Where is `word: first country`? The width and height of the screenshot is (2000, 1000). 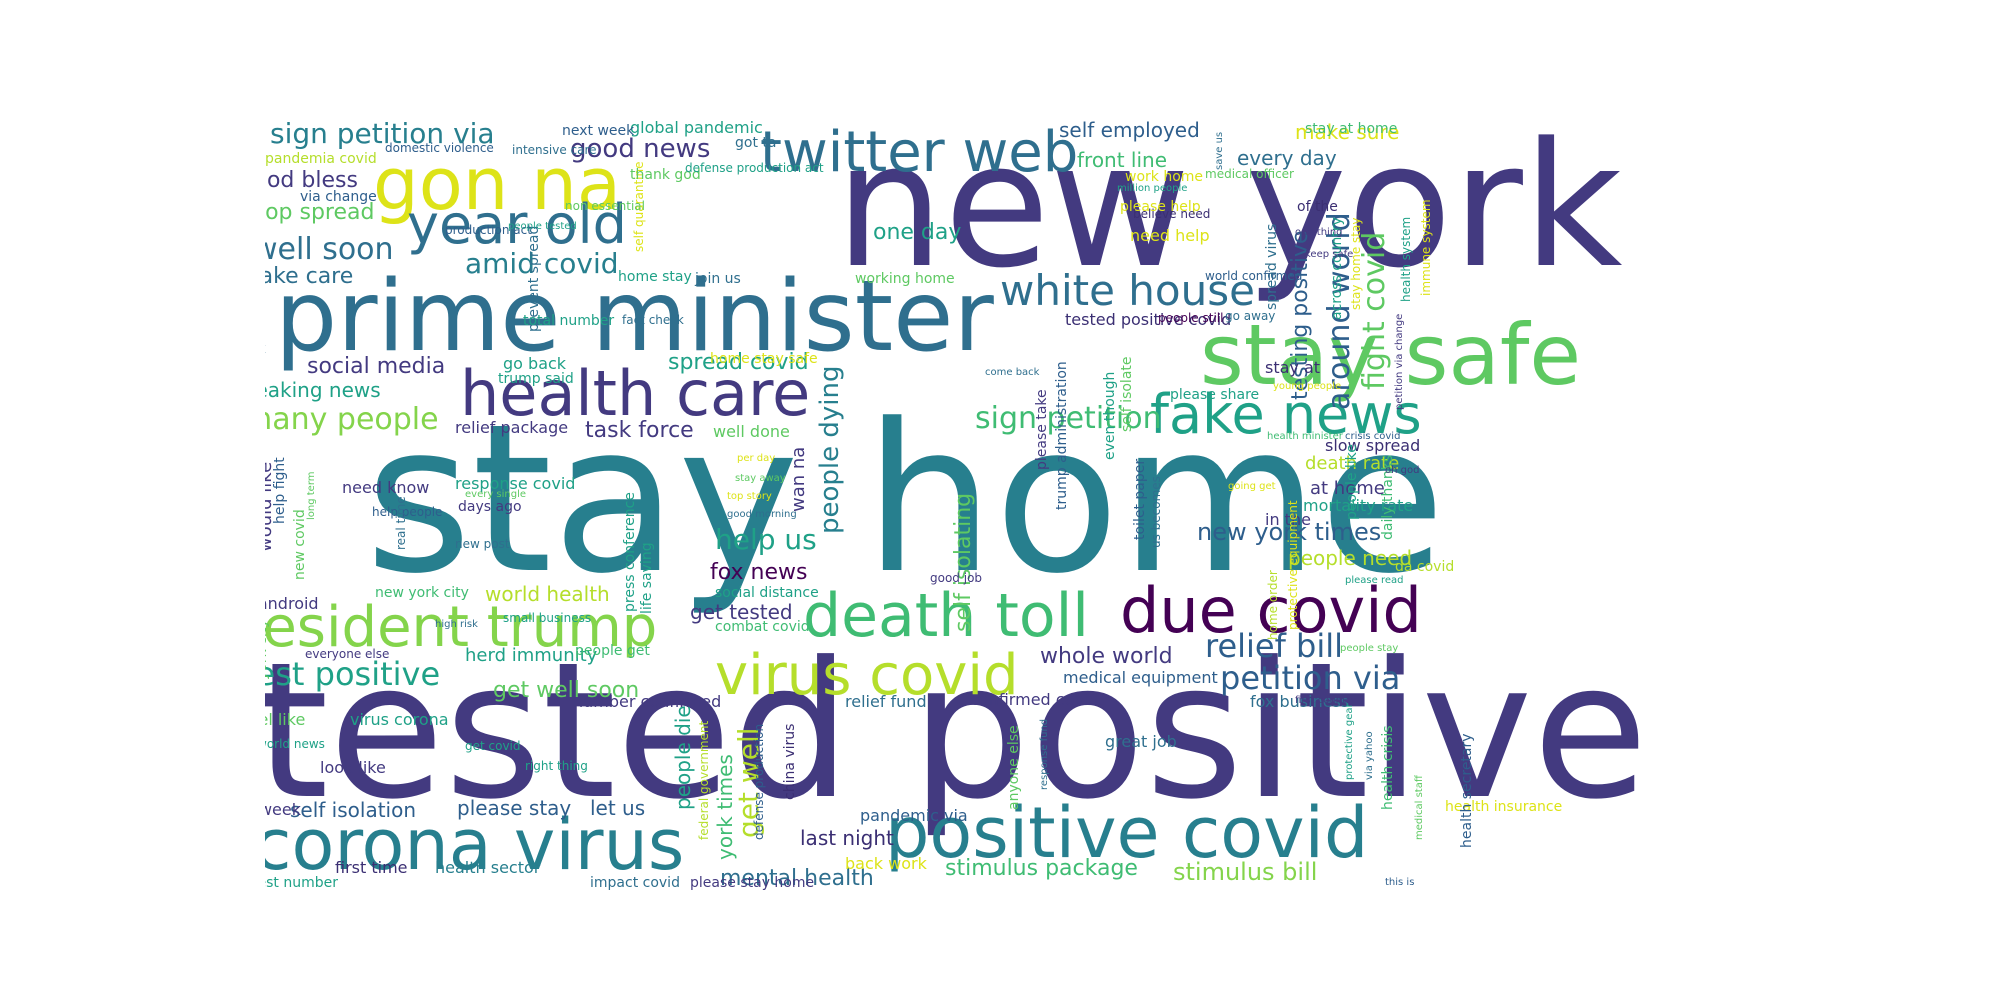 word: first country is located at coordinates (1325, 700).